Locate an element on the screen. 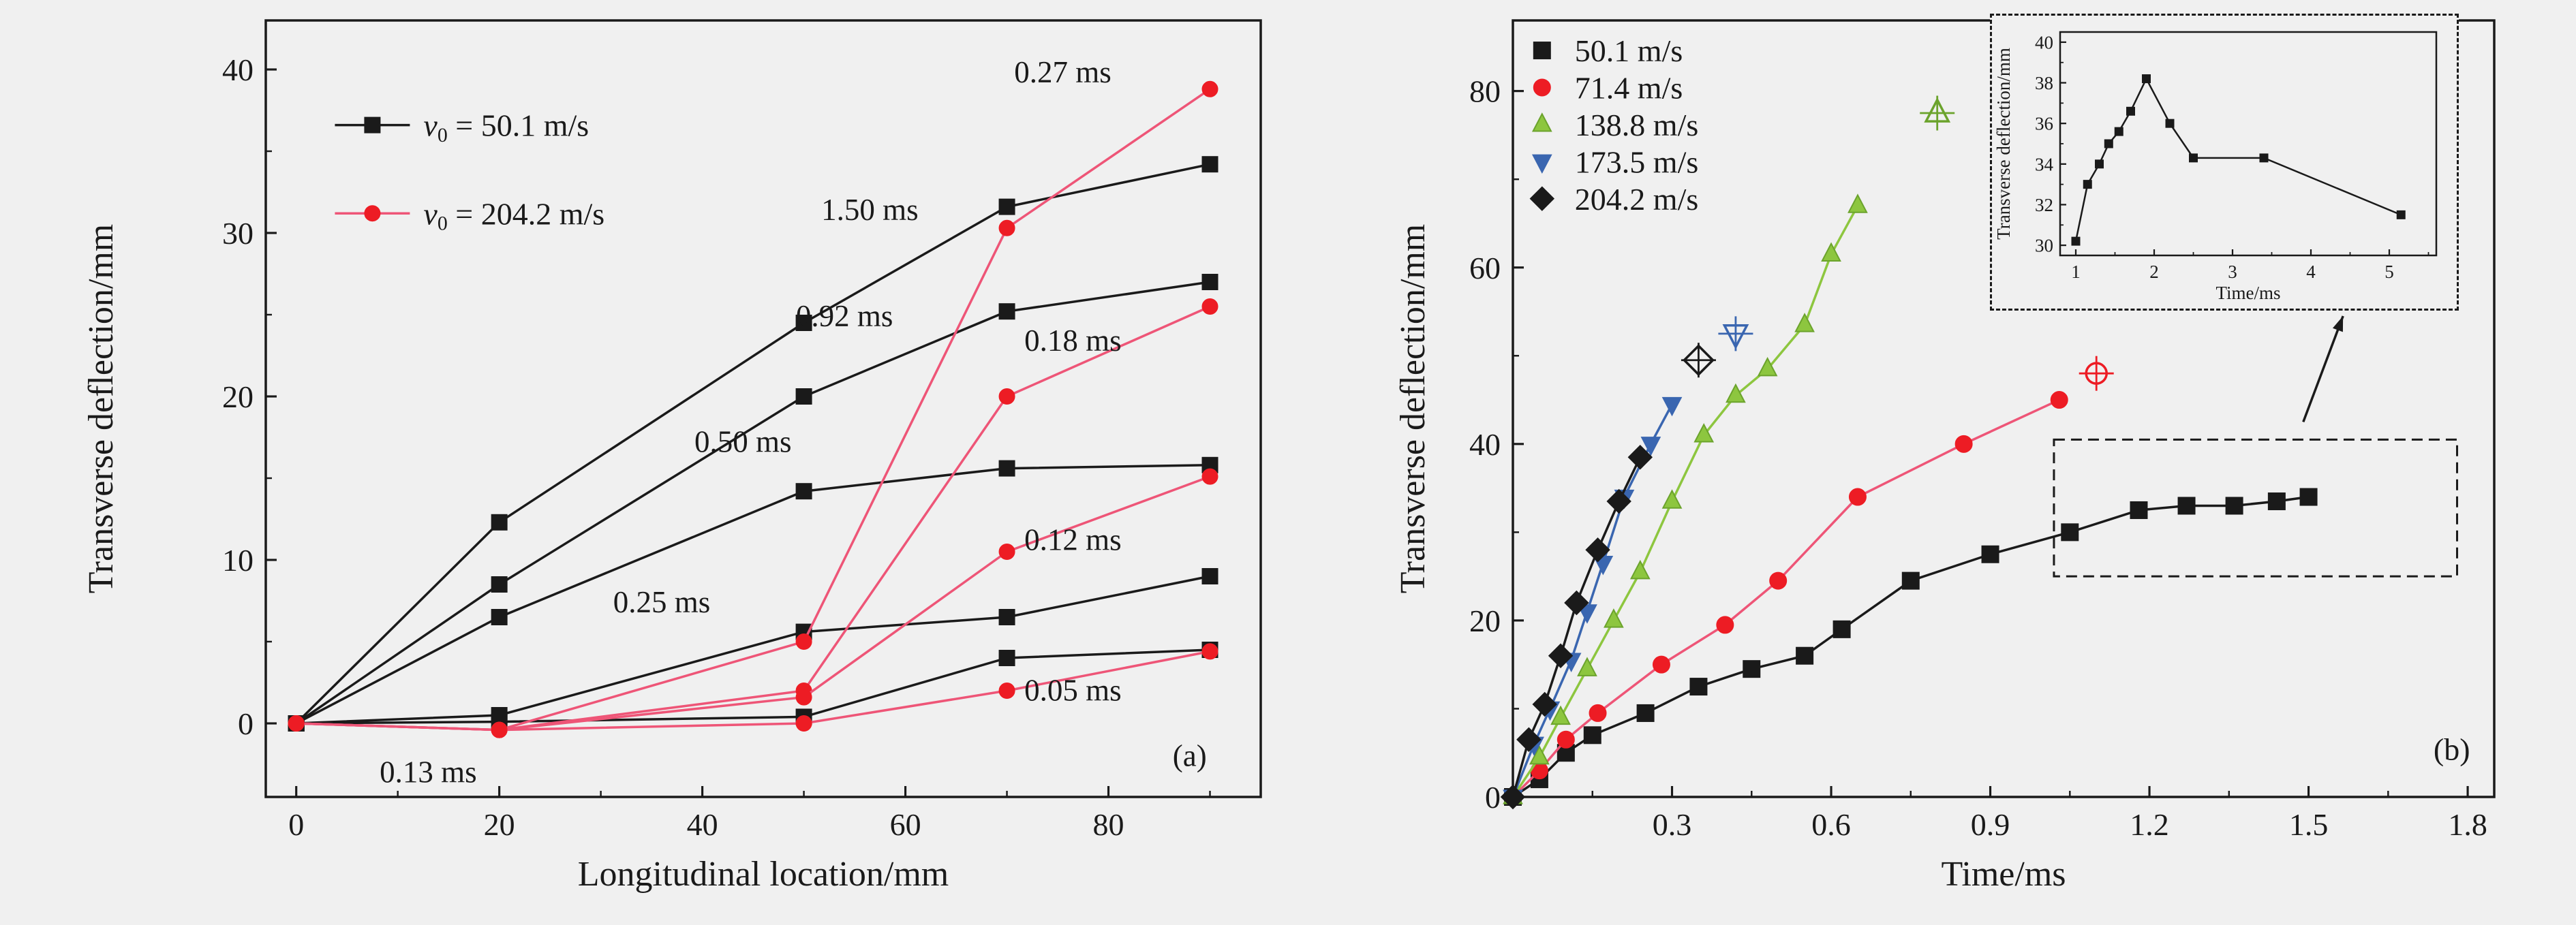  series-line-v50.1 is located at coordinates (1911, 647).